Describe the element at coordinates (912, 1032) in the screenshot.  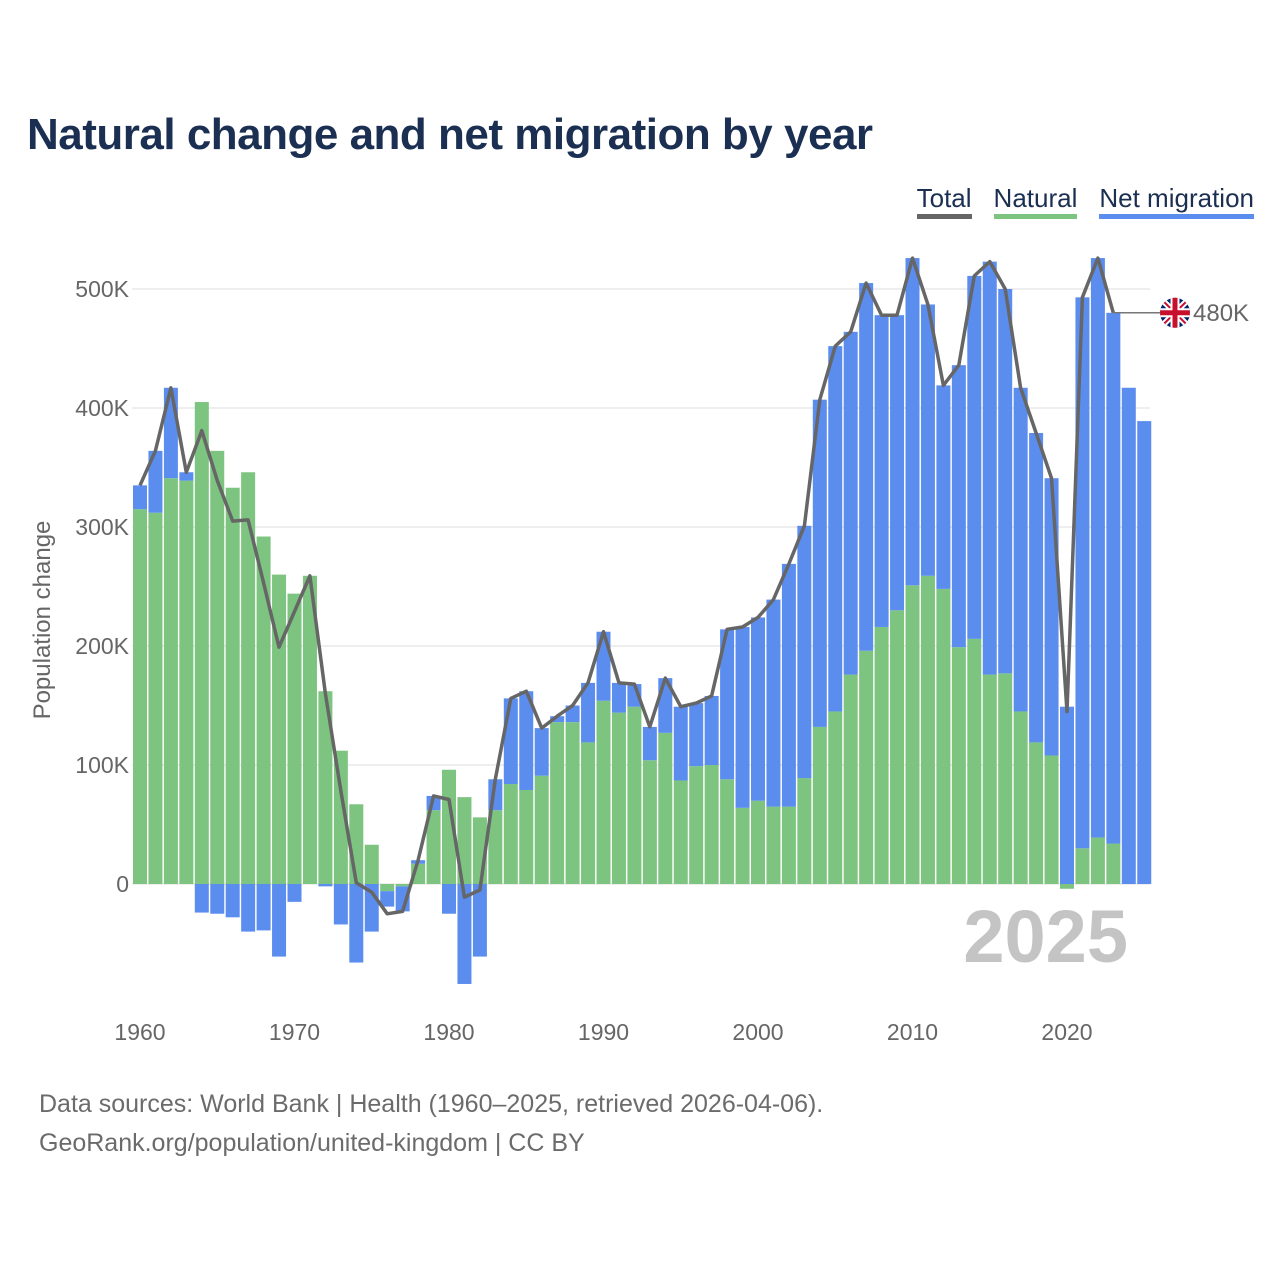
I see `x-tick-label: 2010` at that location.